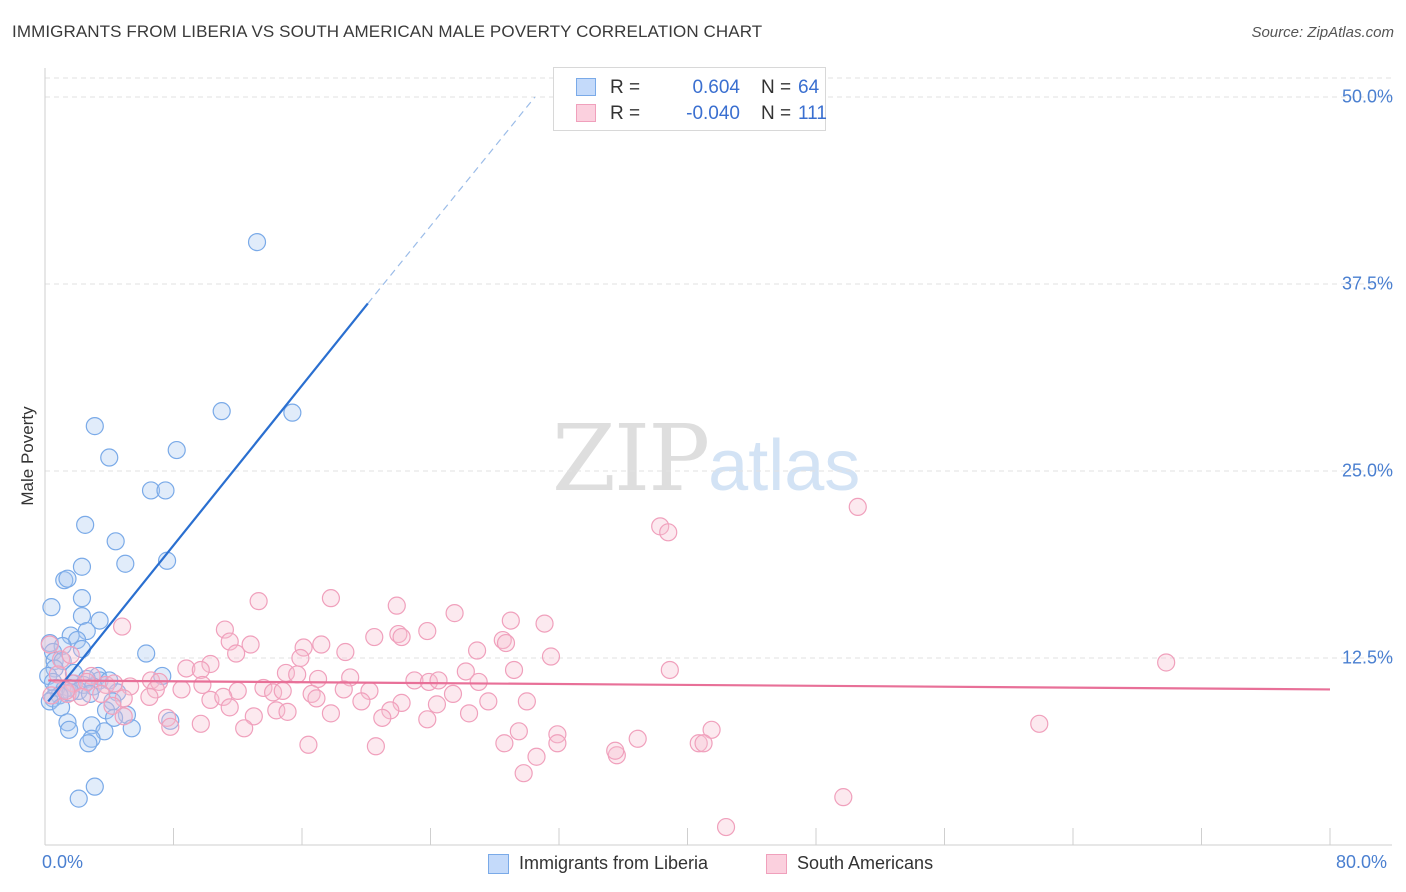 Image resolution: width=1406 pixels, height=892 pixels. Describe the element at coordinates (63, 862) in the screenshot. I see `x-tick-label-min: 0.0%` at that location.